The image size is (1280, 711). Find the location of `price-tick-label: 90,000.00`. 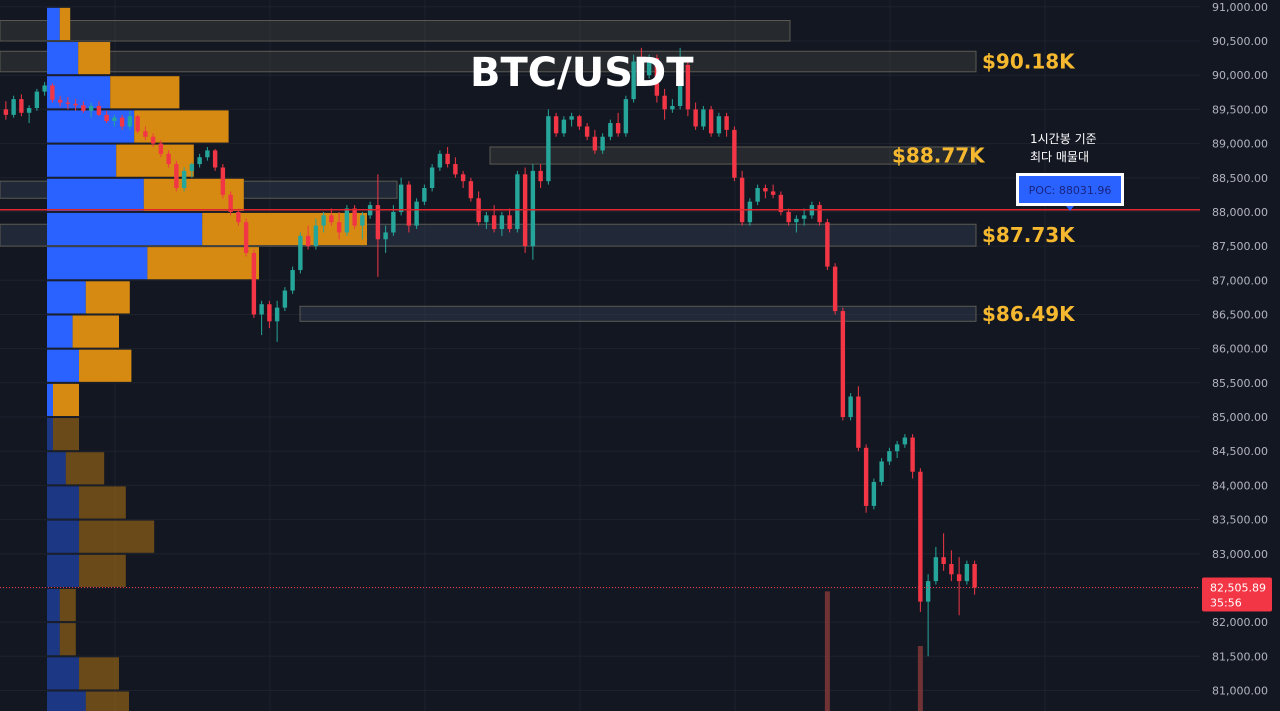

price-tick-label: 90,000.00 is located at coordinates (1240, 75).